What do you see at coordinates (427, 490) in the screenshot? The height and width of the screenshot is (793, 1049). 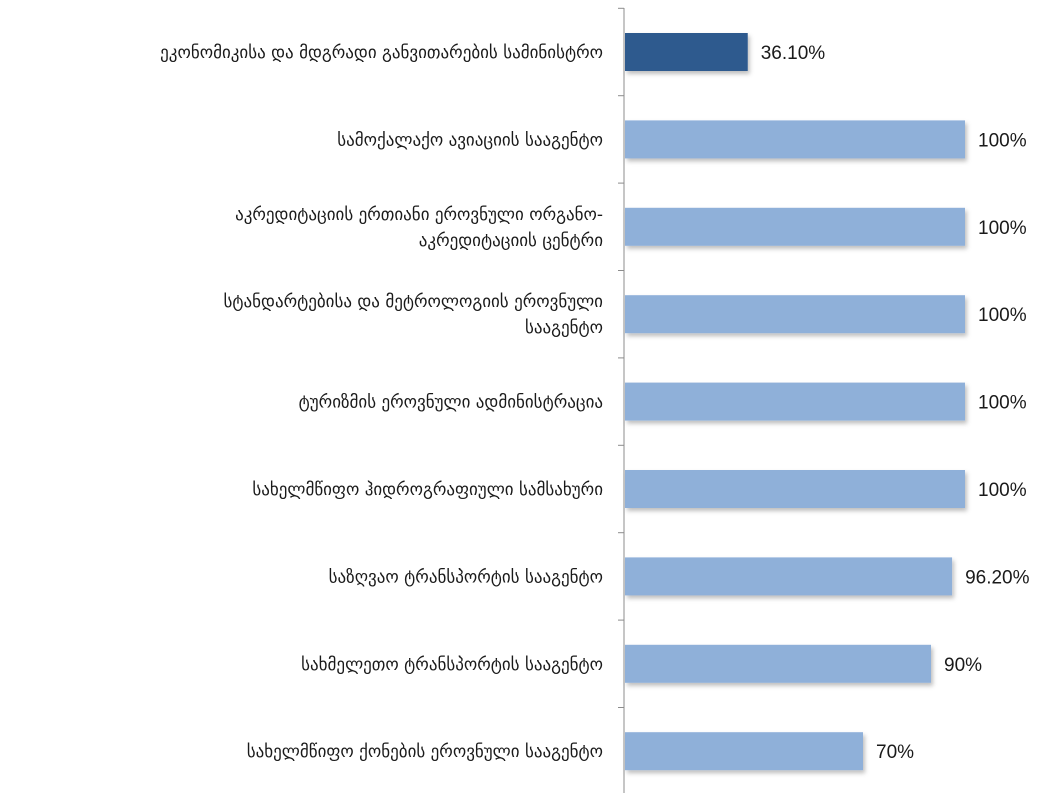 I see `category-label: სახელმწიფო ჰიდროგრაფიული სამსახური` at bounding box center [427, 490].